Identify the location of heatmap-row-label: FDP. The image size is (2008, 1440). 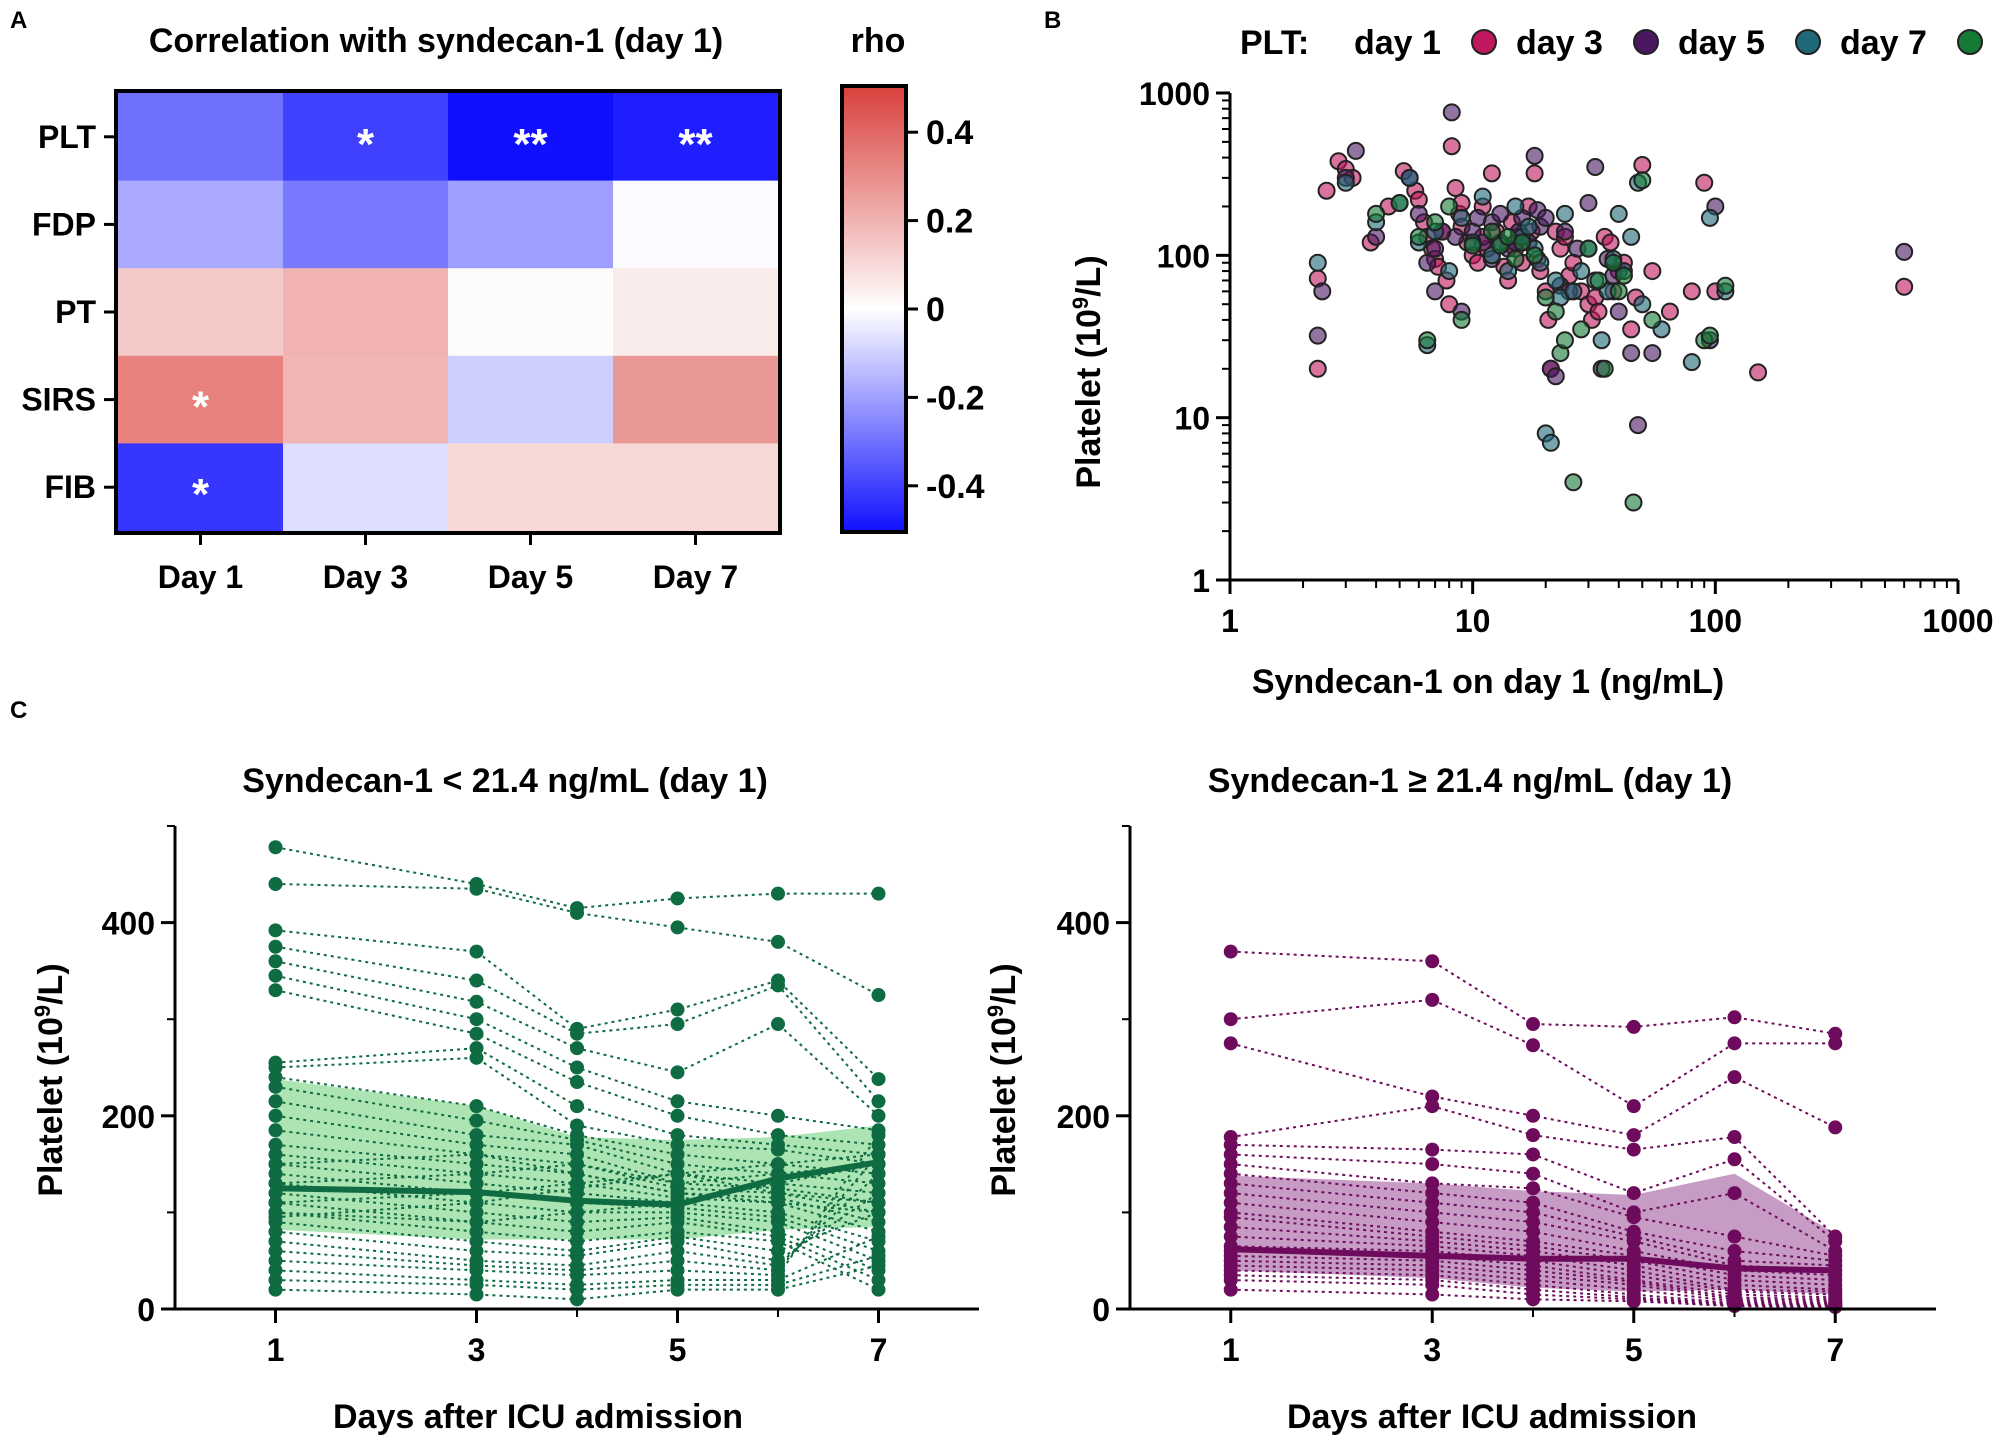
(64, 224).